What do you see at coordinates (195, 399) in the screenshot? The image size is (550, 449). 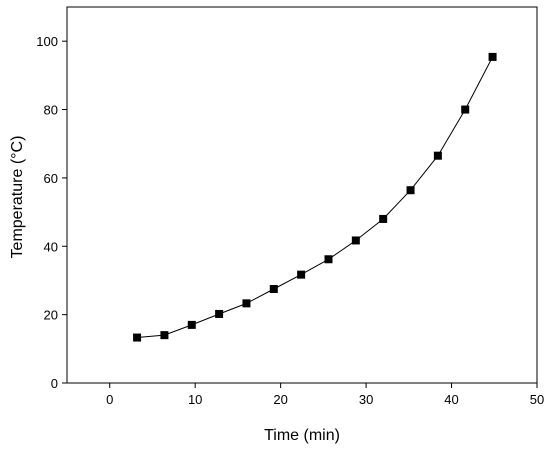 I see `x-tick-label: 10` at bounding box center [195, 399].